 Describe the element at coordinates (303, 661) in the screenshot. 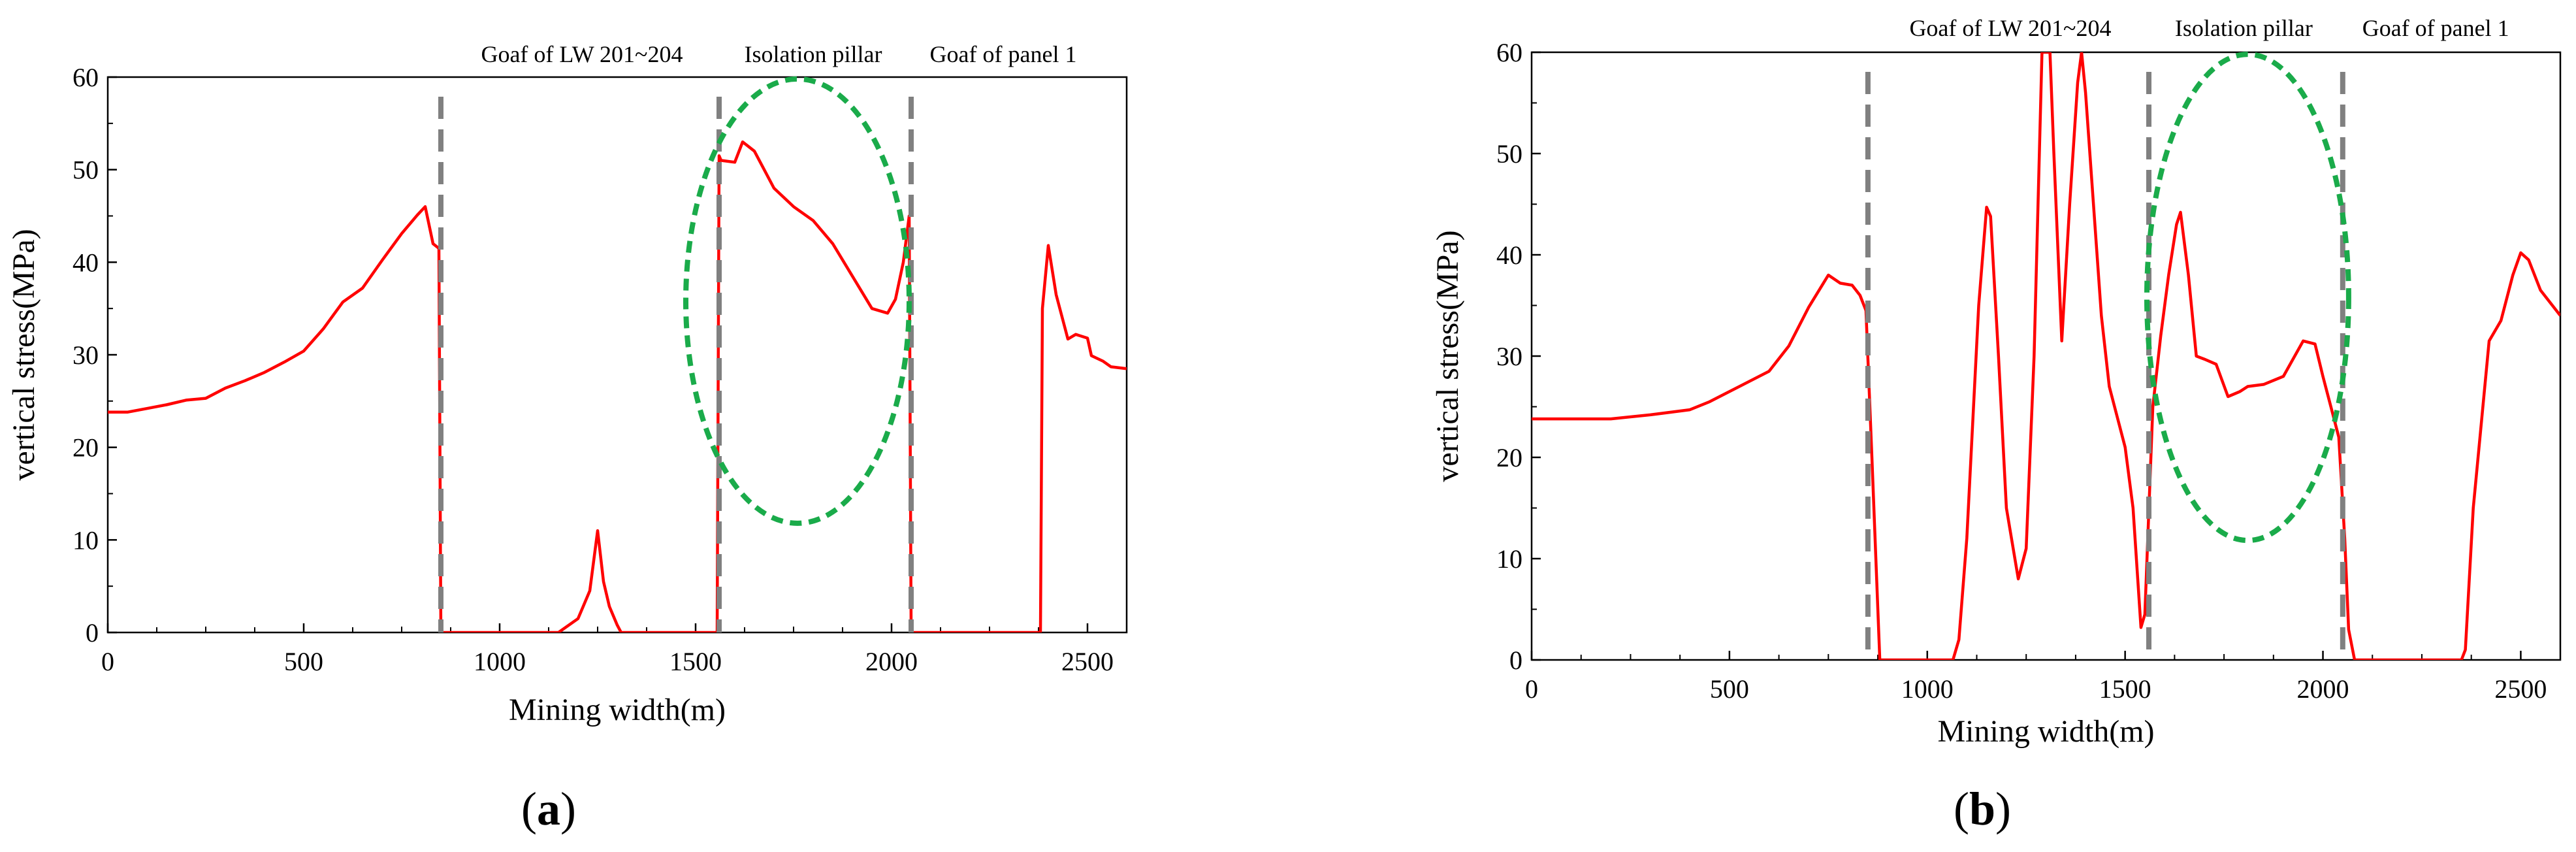

I see `x-tick-label-a-1: 500` at that location.